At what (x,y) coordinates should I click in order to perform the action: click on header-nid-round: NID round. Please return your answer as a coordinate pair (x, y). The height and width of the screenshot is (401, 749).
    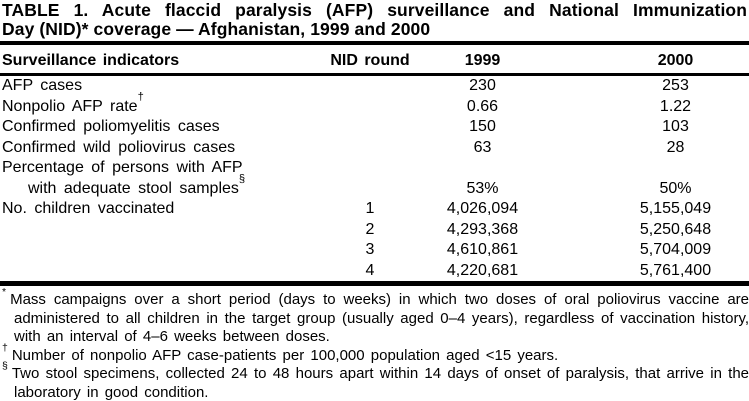
    Looking at the image, I should click on (370, 60).